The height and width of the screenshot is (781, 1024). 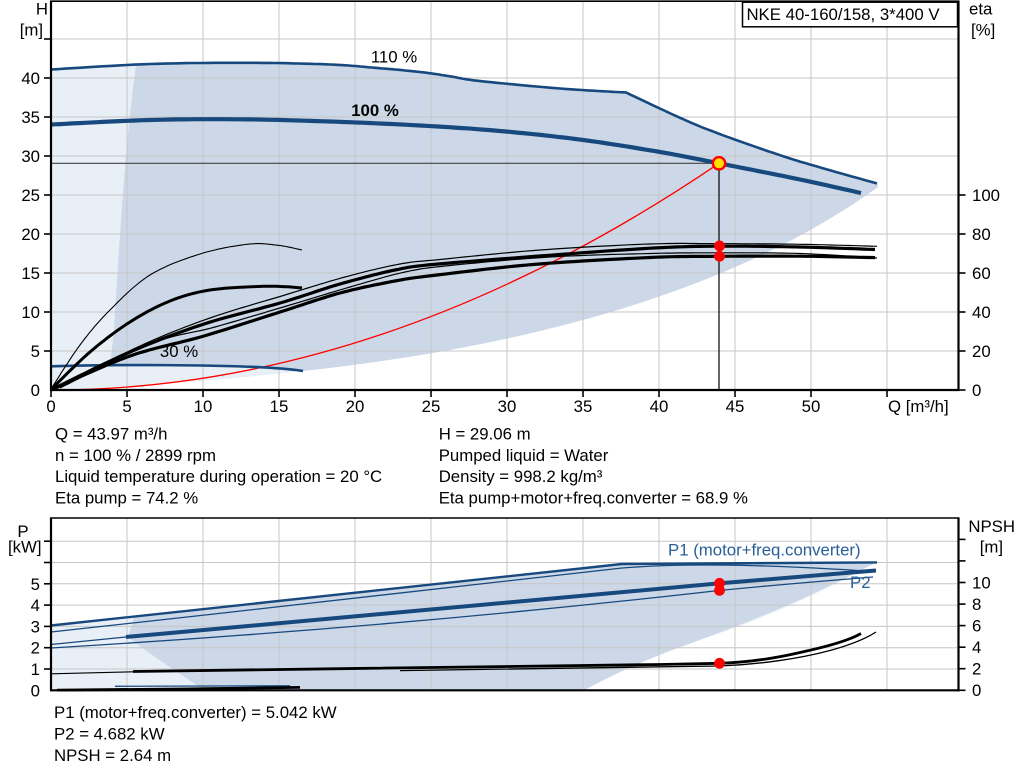 What do you see at coordinates (126, 497) in the screenshot?
I see `svg-text: Eta pump = 74.2 %` at bounding box center [126, 497].